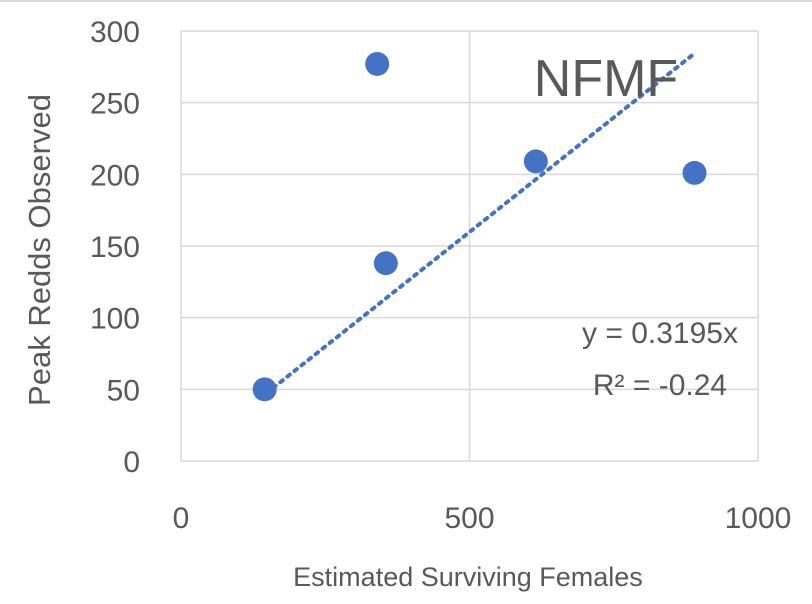 This screenshot has width=812, height=604. Describe the element at coordinates (123, 390) in the screenshot. I see `y-tick-label: 50` at that location.